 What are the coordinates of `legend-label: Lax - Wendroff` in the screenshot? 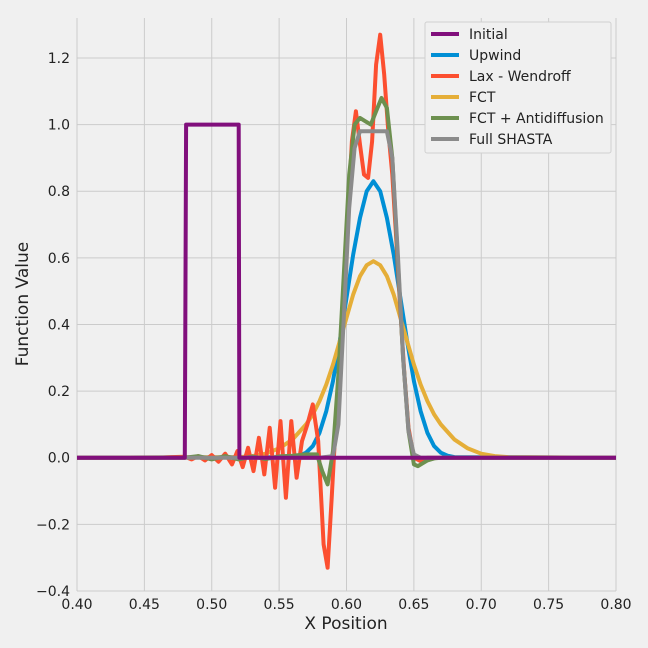 It's located at (520, 77).